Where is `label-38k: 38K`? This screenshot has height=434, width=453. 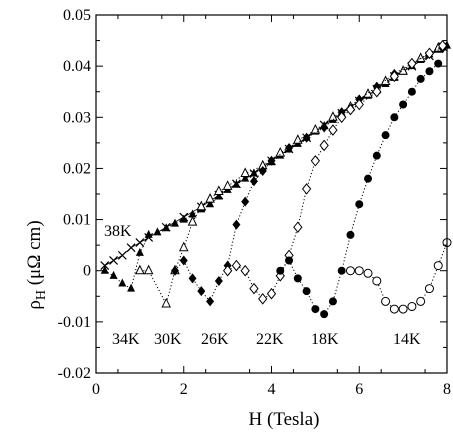 label-38k: 38K is located at coordinates (118, 231).